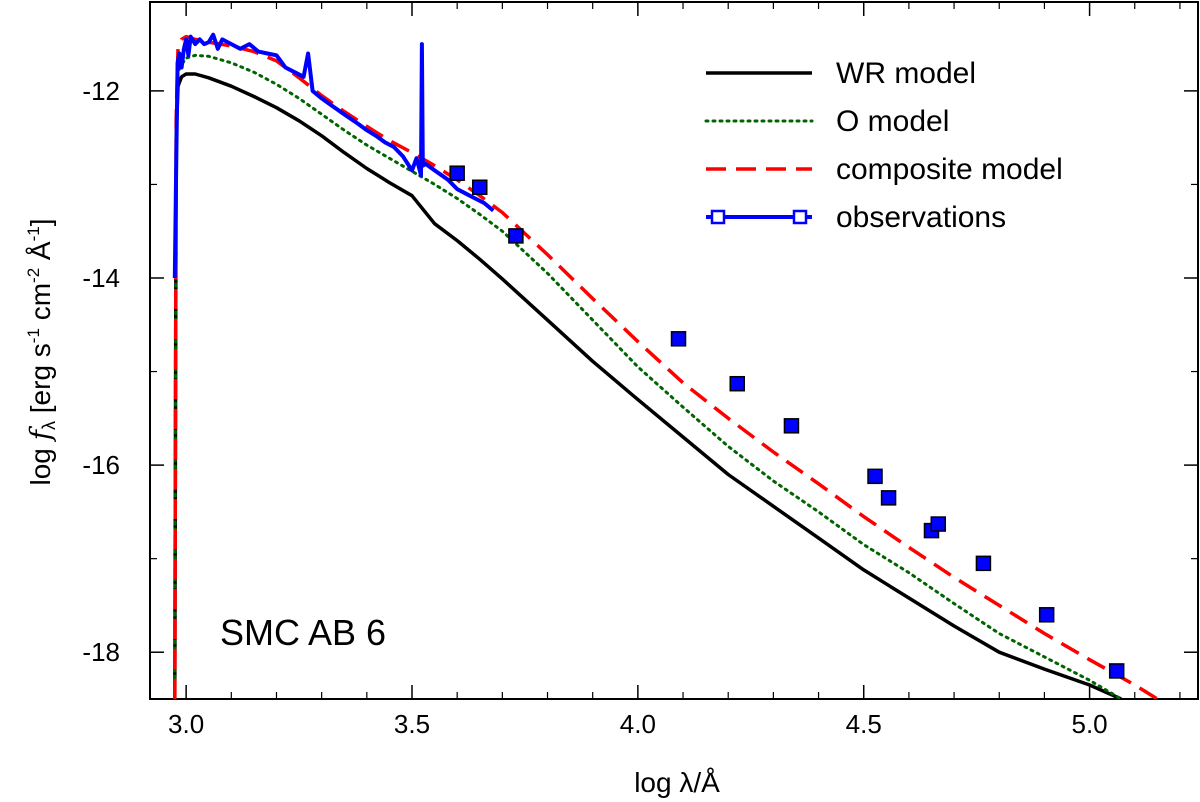 The height and width of the screenshot is (802, 1200). Describe the element at coordinates (892, 121) in the screenshot. I see `legend-label: O model` at that location.